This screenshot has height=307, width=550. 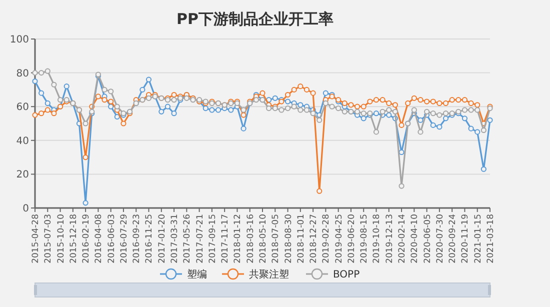 I want to click on y-tick-label: 80, so click(x=22, y=74).